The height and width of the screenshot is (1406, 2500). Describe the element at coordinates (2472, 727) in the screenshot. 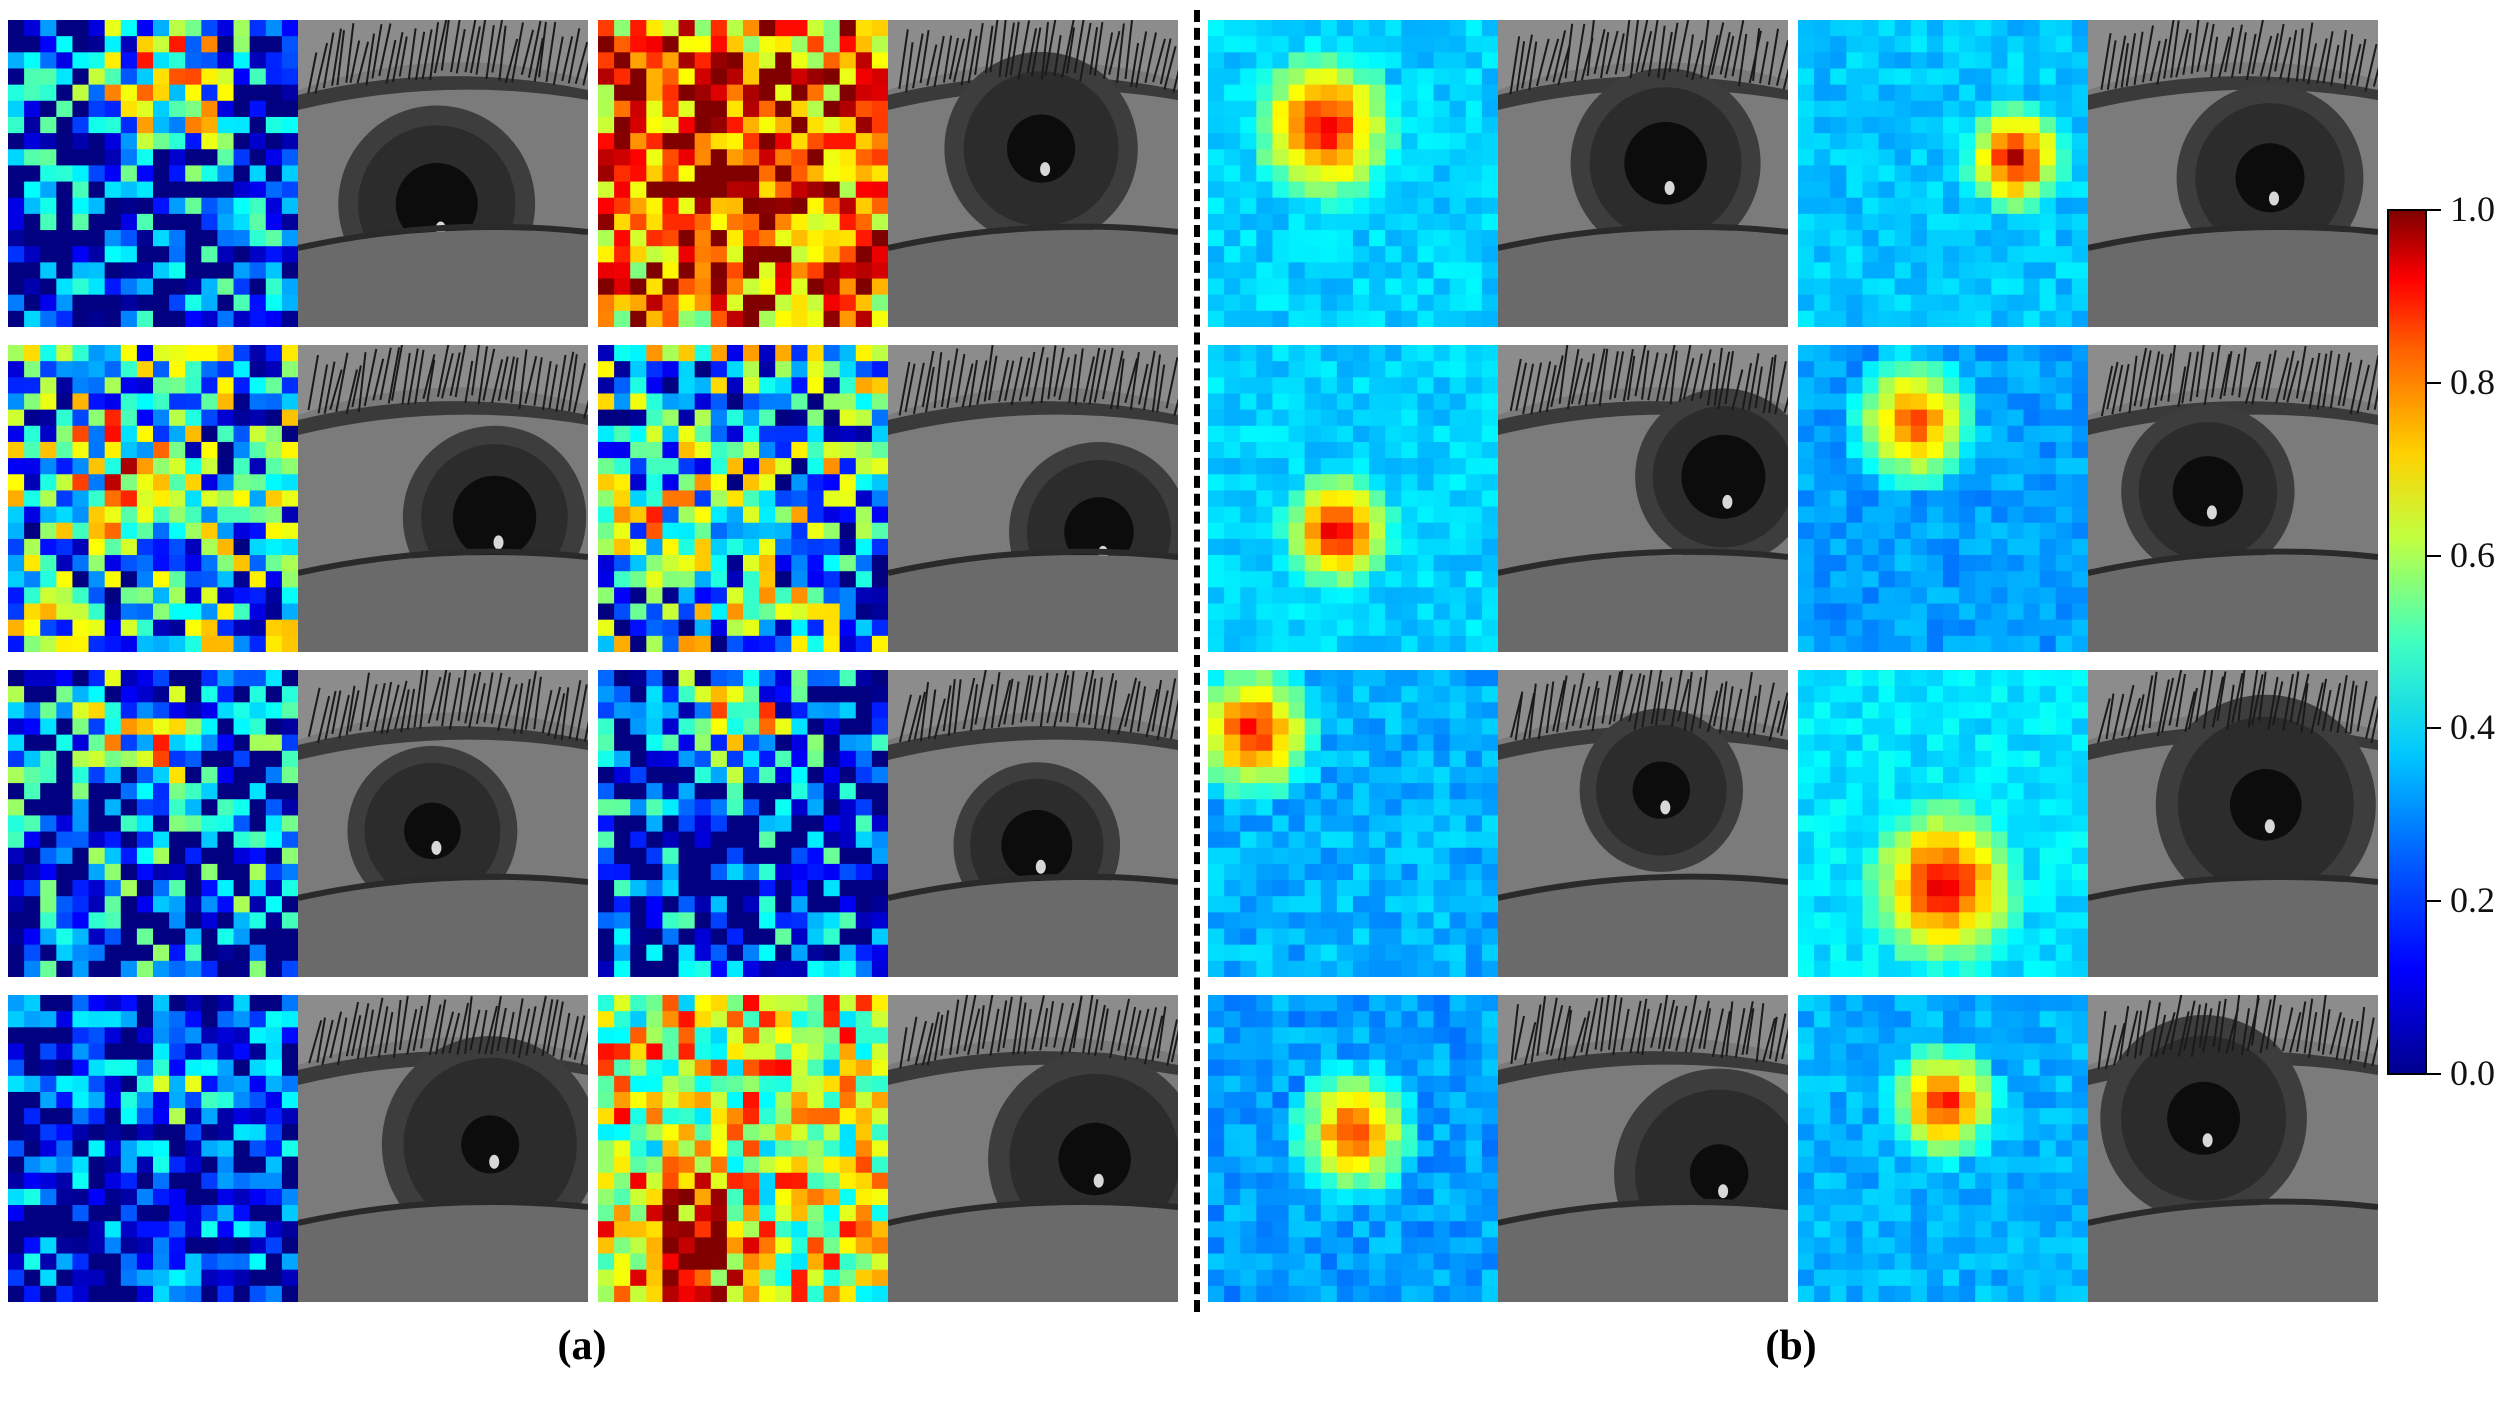

I see `colorbar-tick-label: 0.4` at that location.